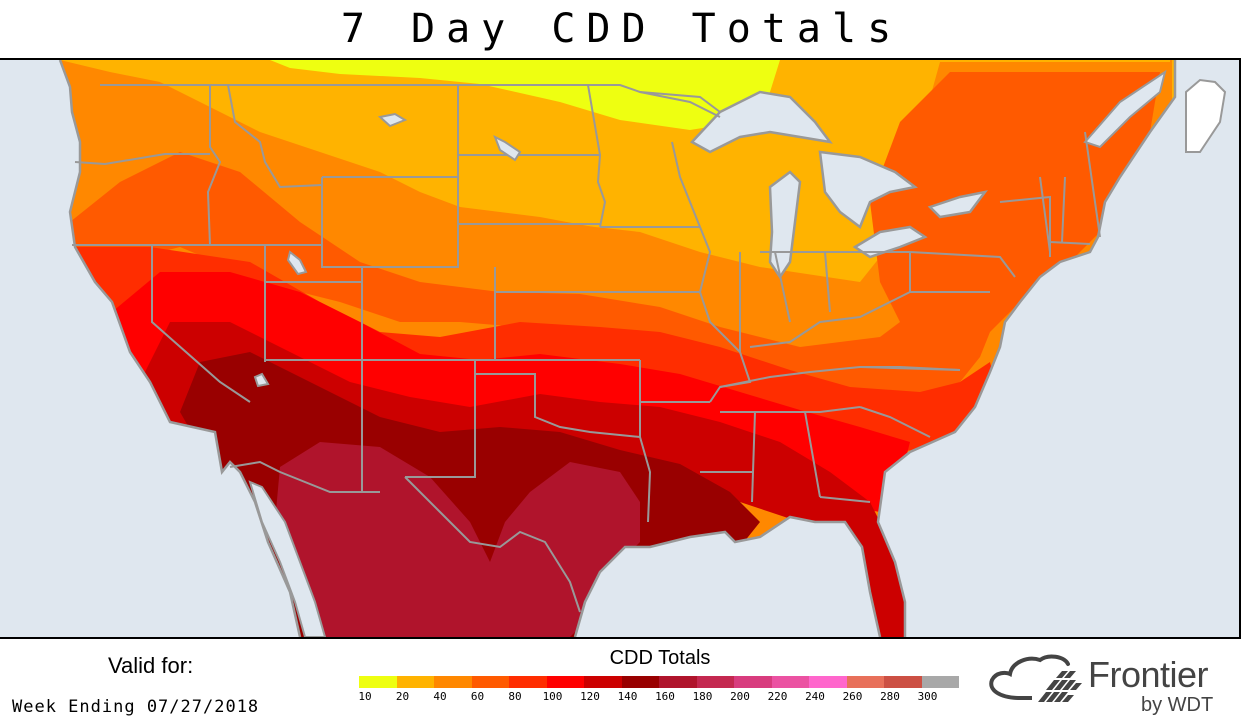 This screenshot has width=1243, height=722. What do you see at coordinates (852, 696) in the screenshot?
I see `legend-tick-label: 260` at bounding box center [852, 696].